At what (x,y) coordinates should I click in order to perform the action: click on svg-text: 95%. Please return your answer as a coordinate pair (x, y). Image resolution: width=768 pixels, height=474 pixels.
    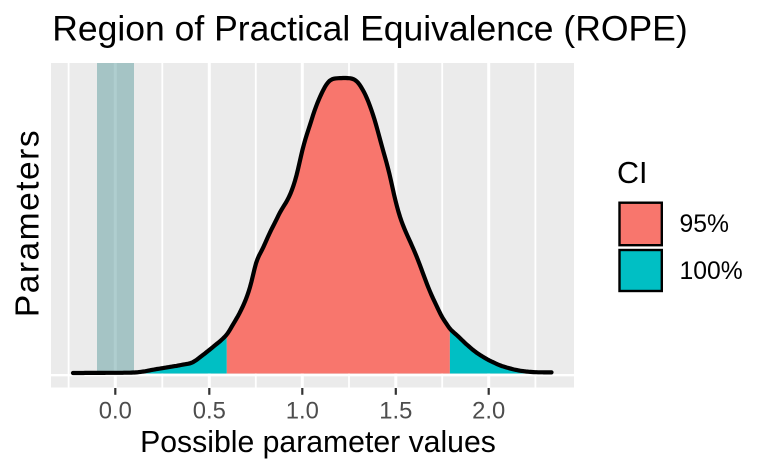
    Looking at the image, I should click on (704, 224).